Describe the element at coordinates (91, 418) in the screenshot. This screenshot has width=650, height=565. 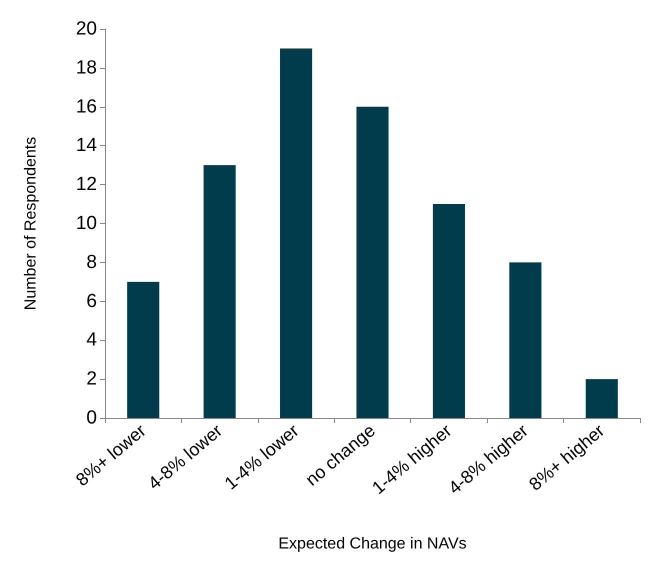
I see `y-tick-label: 0` at that location.